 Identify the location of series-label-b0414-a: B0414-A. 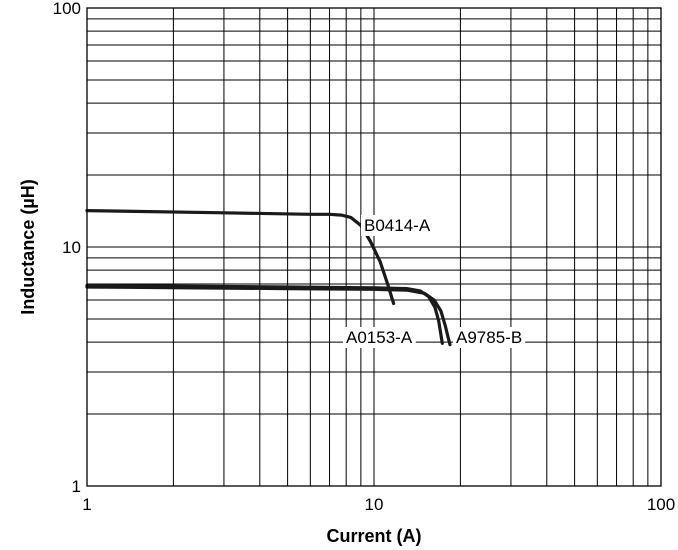
(397, 225).